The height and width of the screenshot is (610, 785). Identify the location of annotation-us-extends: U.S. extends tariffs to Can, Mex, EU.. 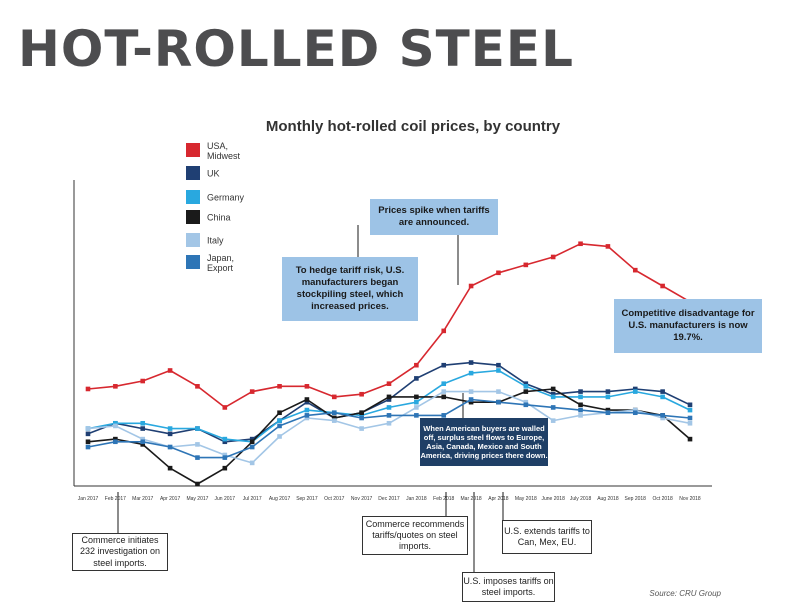
(547, 537).